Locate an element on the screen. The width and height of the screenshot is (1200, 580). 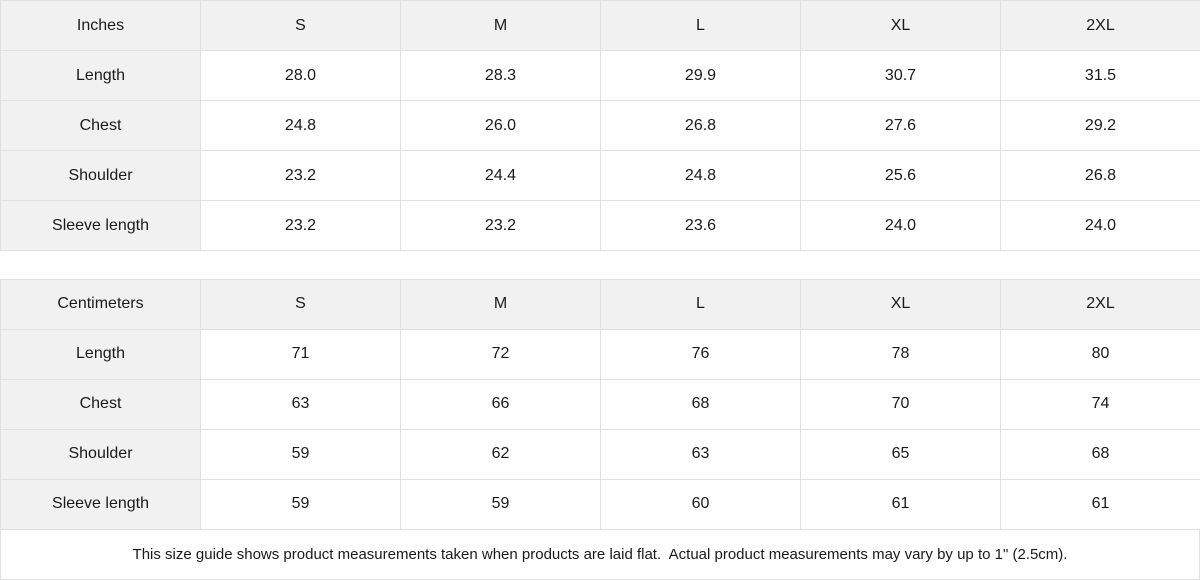
cell-inches-length-m: 28.3 is located at coordinates (500, 75).